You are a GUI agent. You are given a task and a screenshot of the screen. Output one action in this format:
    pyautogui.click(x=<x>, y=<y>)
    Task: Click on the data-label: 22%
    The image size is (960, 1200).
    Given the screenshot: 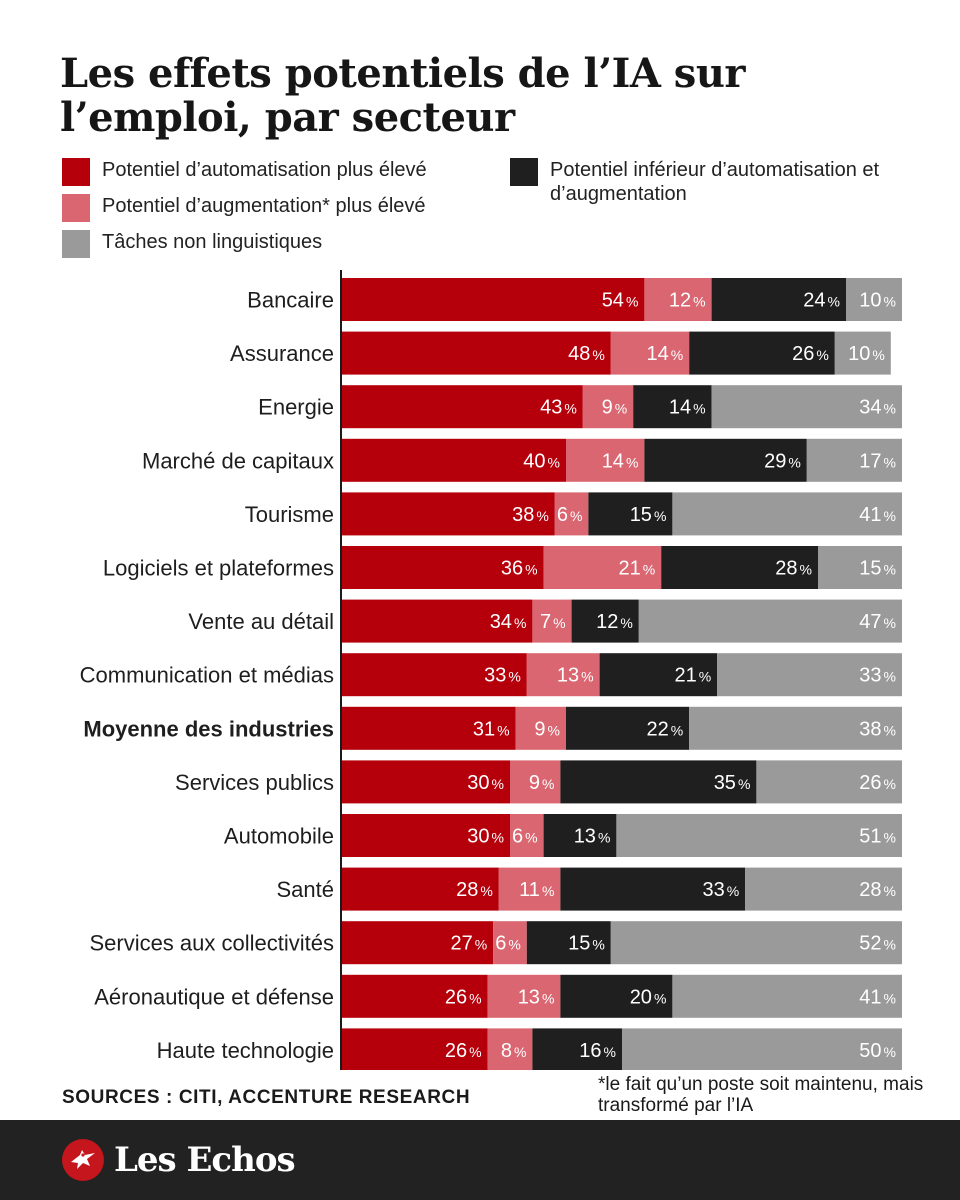 What is the action you would take?
    pyautogui.click(x=664, y=729)
    